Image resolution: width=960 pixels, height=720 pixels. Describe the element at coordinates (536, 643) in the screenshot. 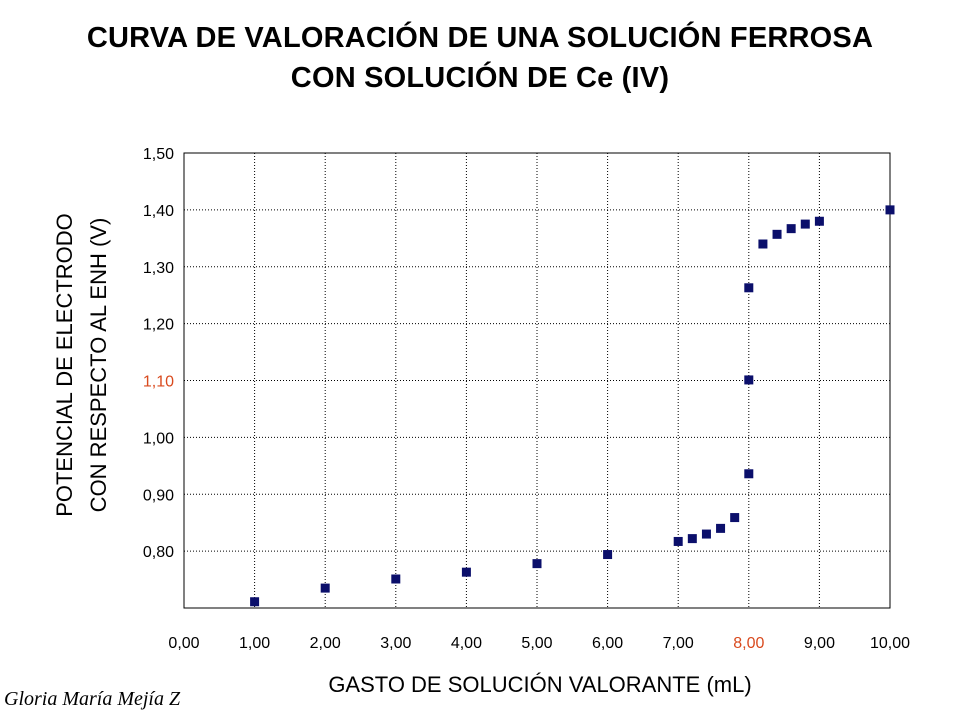

I see `x-tick-label: 5,00` at that location.